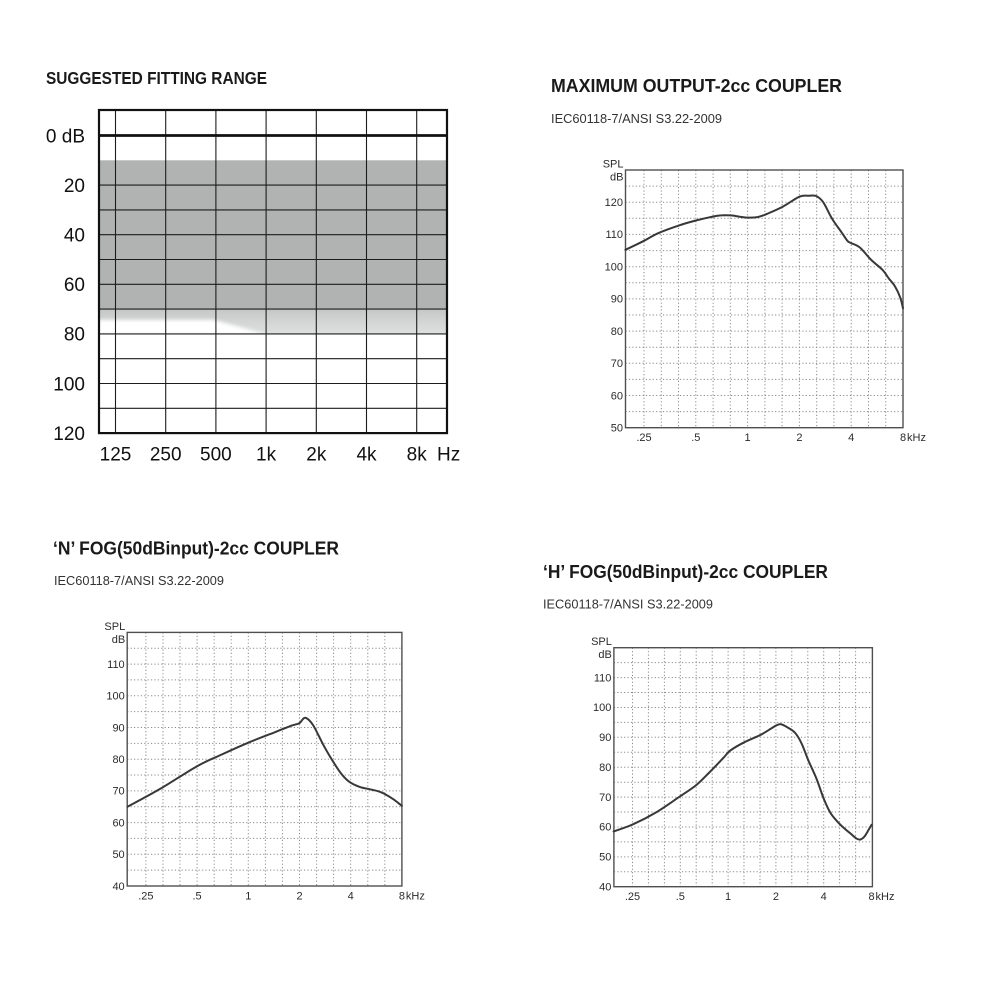 This screenshot has height=1000, width=1000. What do you see at coordinates (696, 86) in the screenshot?
I see `svg-text: MAXIMUM OUTPUT-2cc COUPLER` at bounding box center [696, 86].